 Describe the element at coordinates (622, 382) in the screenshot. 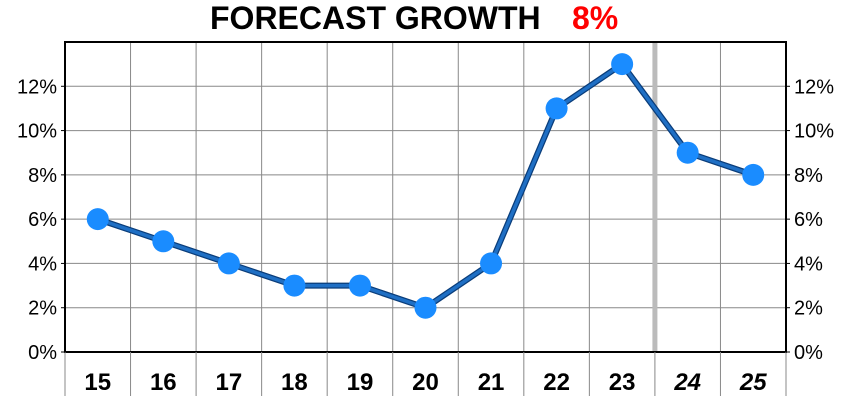

I see `x-tick-label-23: 23` at that location.